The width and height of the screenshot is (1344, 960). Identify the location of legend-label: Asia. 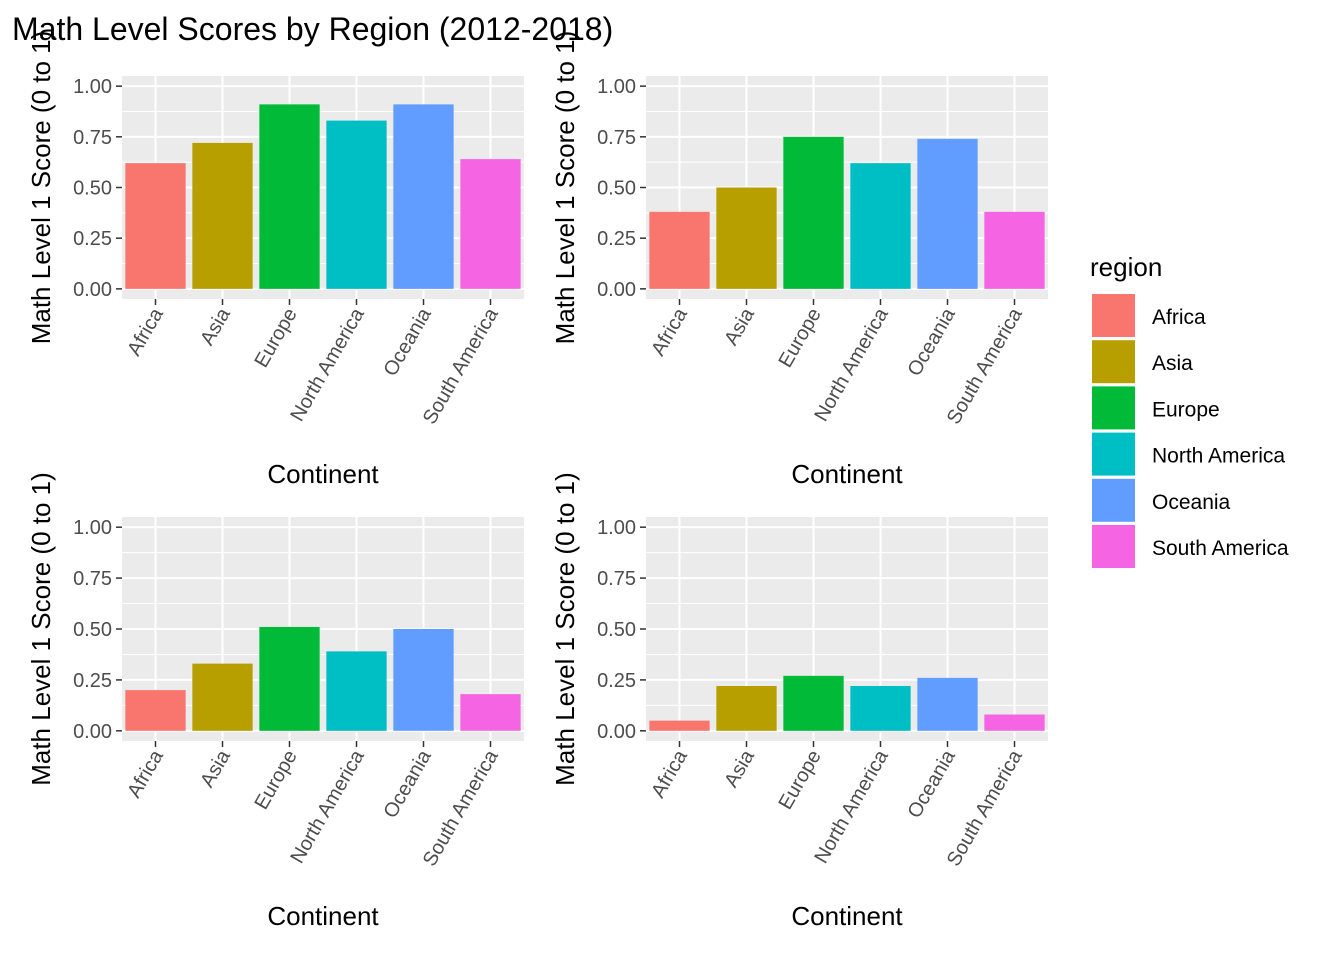
(1172, 363).